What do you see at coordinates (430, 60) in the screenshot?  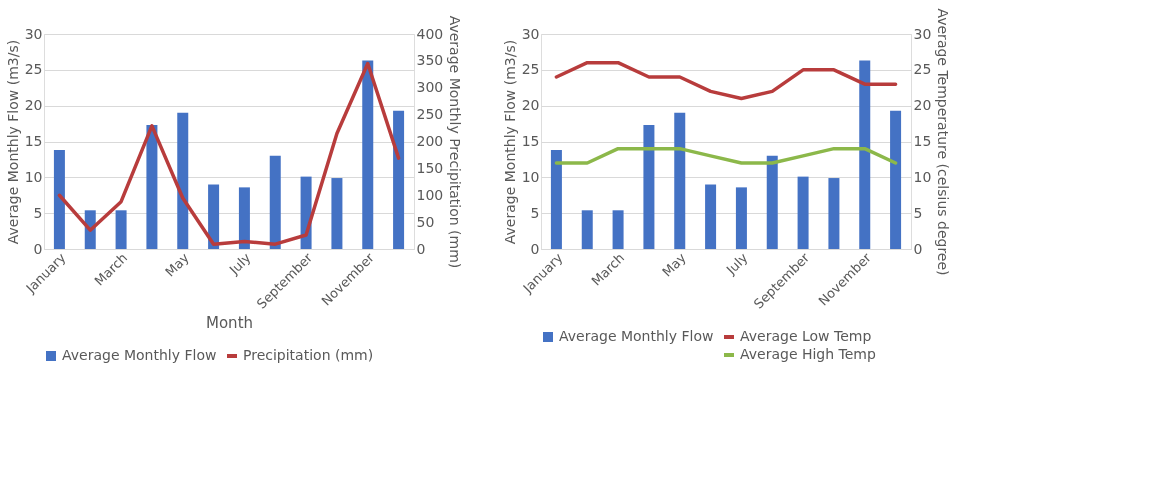 I see `y2-tick-label: 350` at bounding box center [430, 60].